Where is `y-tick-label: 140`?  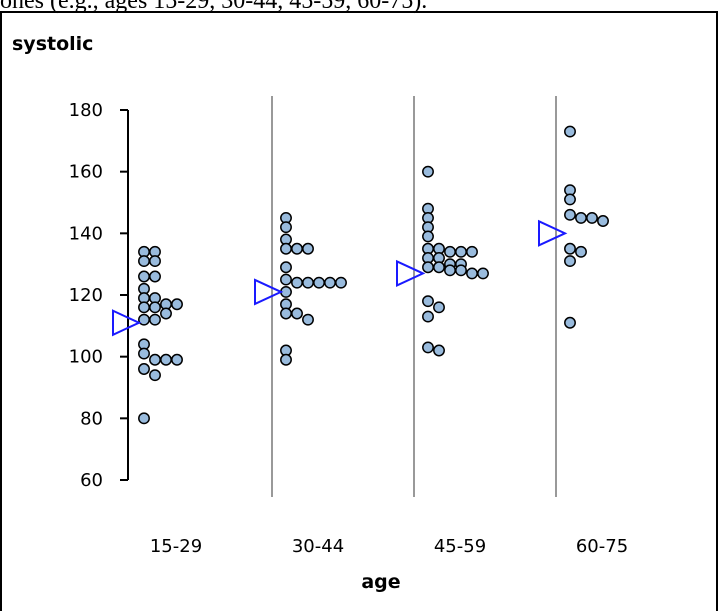
y-tick-label: 140 is located at coordinates (86, 233).